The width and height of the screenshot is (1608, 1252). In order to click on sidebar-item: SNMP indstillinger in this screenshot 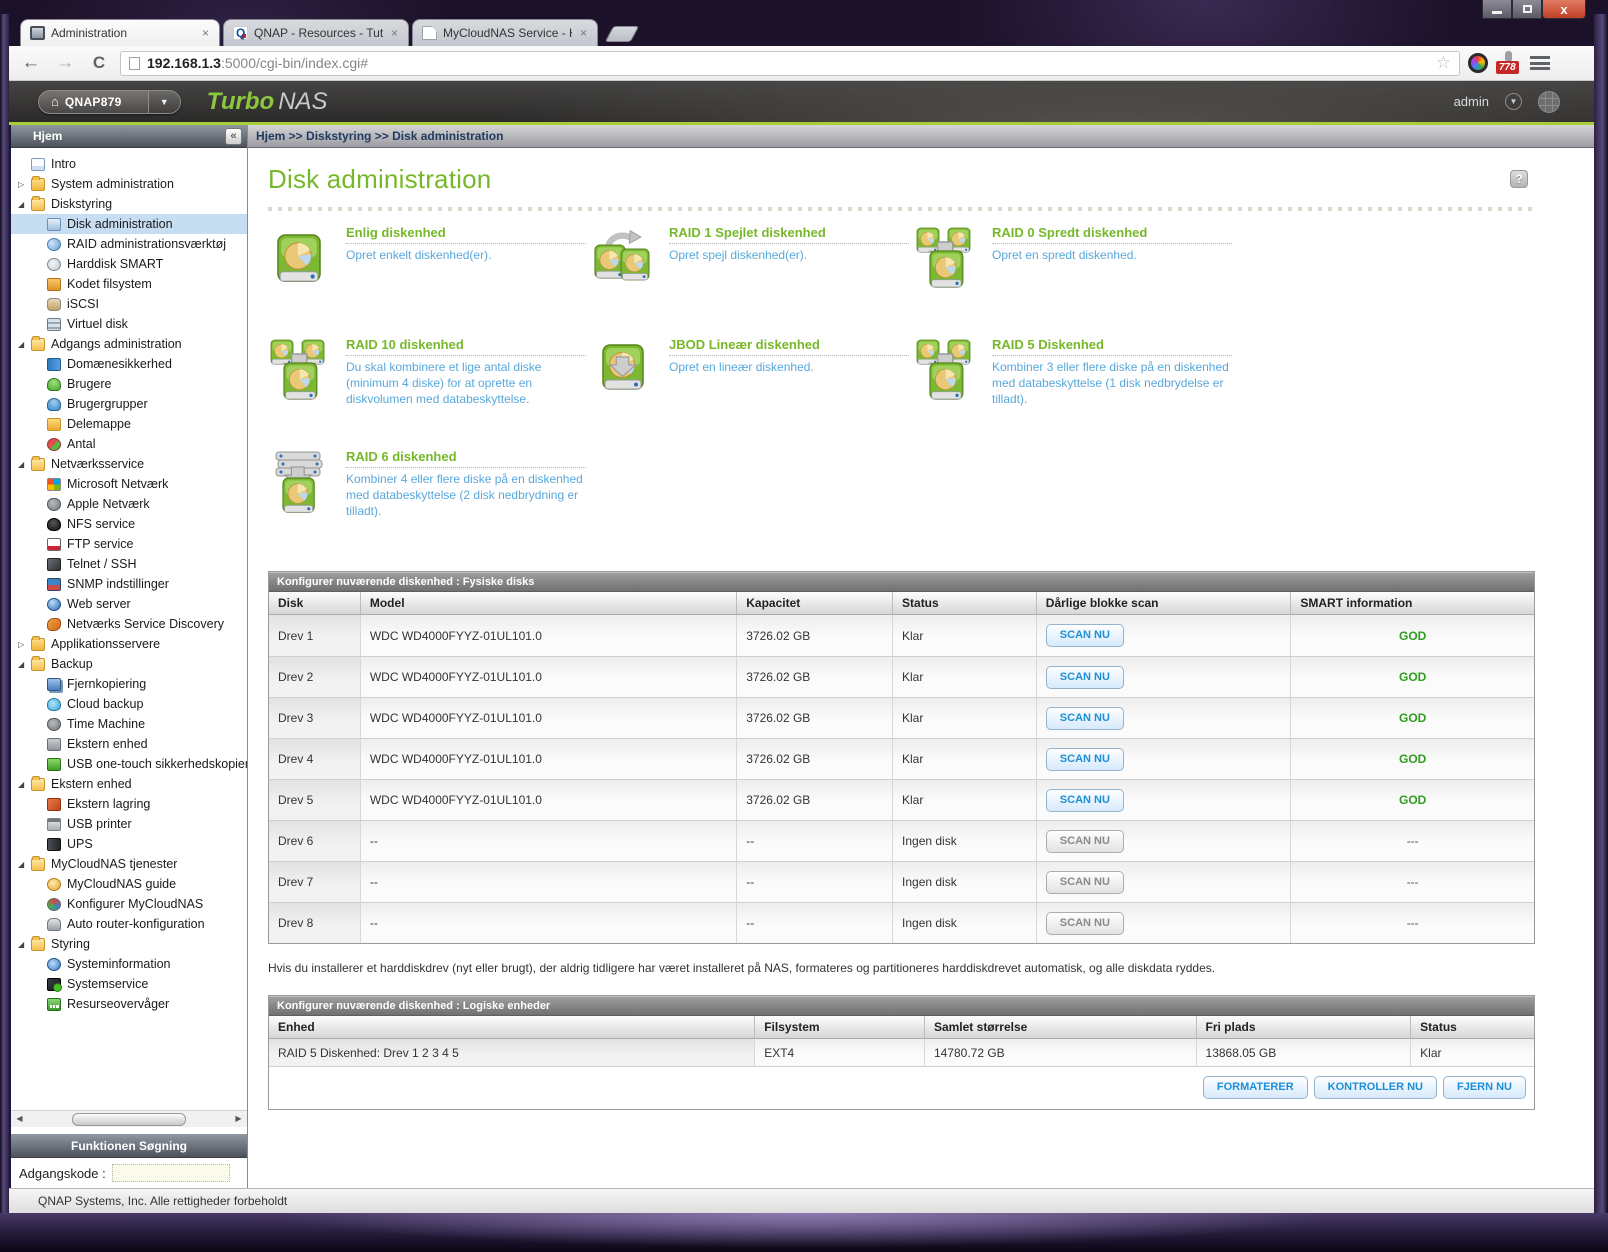, I will do `click(129, 584)`.